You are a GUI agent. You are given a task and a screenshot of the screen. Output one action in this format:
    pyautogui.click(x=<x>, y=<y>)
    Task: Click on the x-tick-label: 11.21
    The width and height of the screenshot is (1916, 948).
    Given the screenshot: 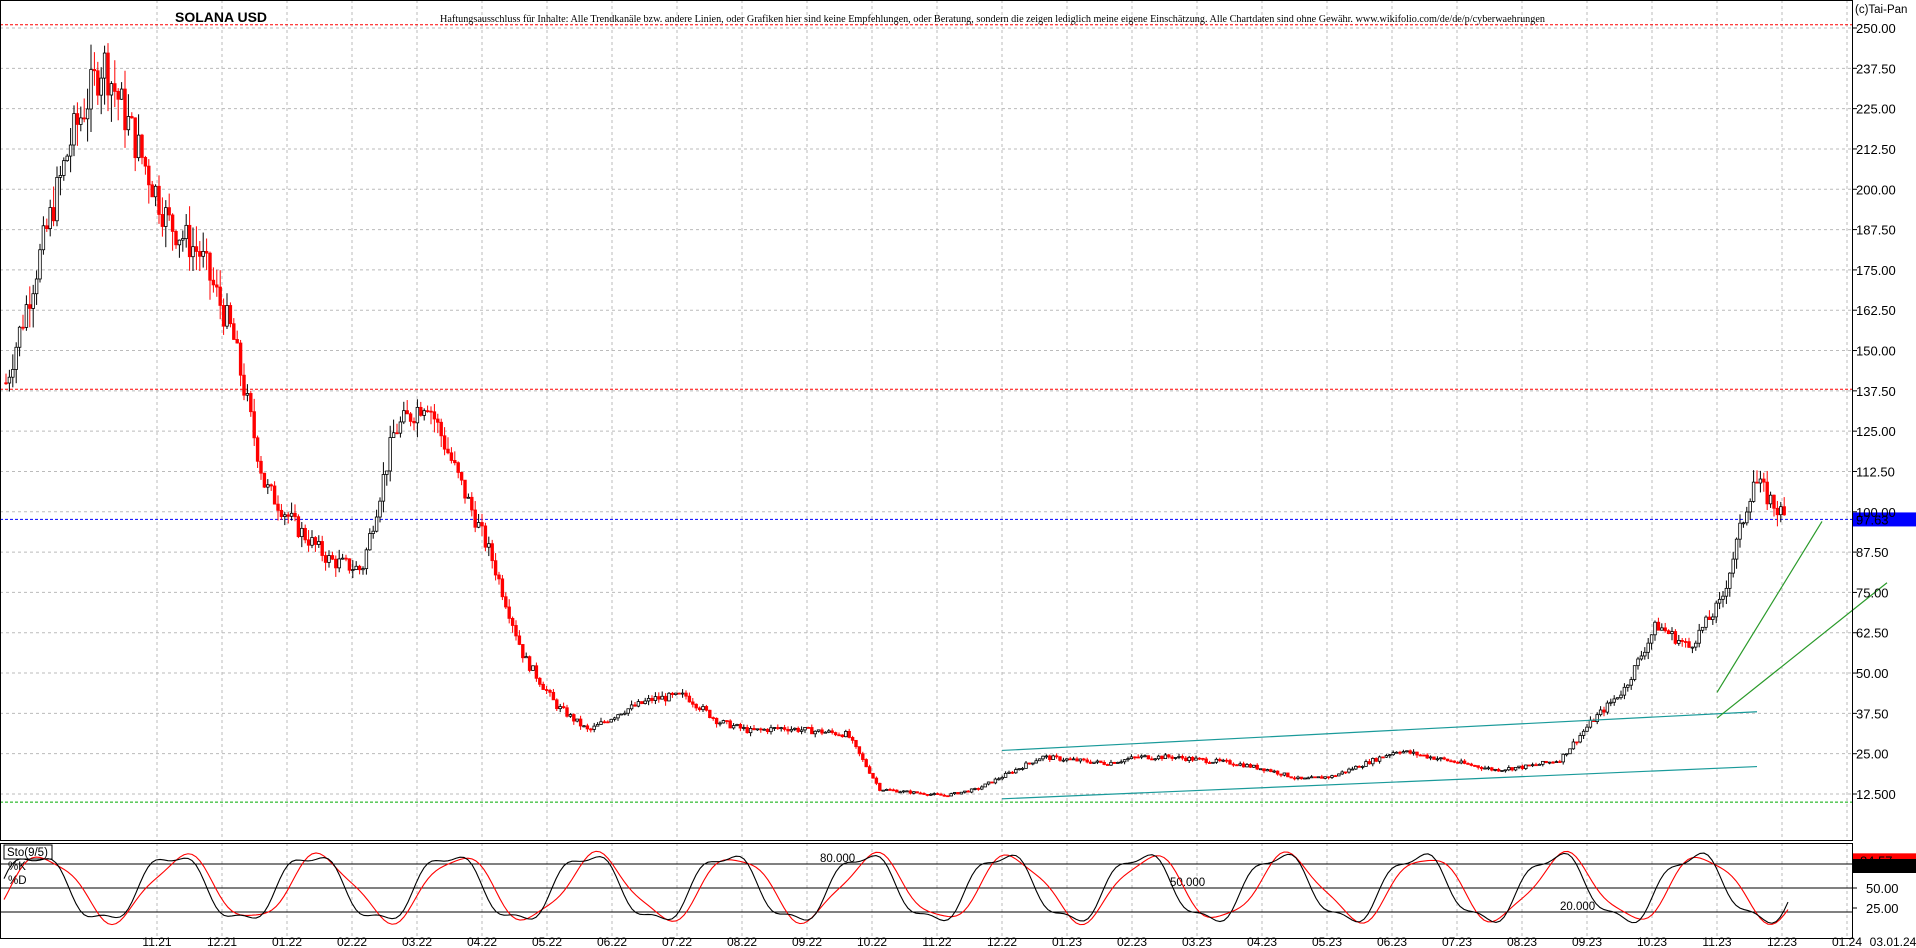 What is the action you would take?
    pyautogui.click(x=156, y=941)
    